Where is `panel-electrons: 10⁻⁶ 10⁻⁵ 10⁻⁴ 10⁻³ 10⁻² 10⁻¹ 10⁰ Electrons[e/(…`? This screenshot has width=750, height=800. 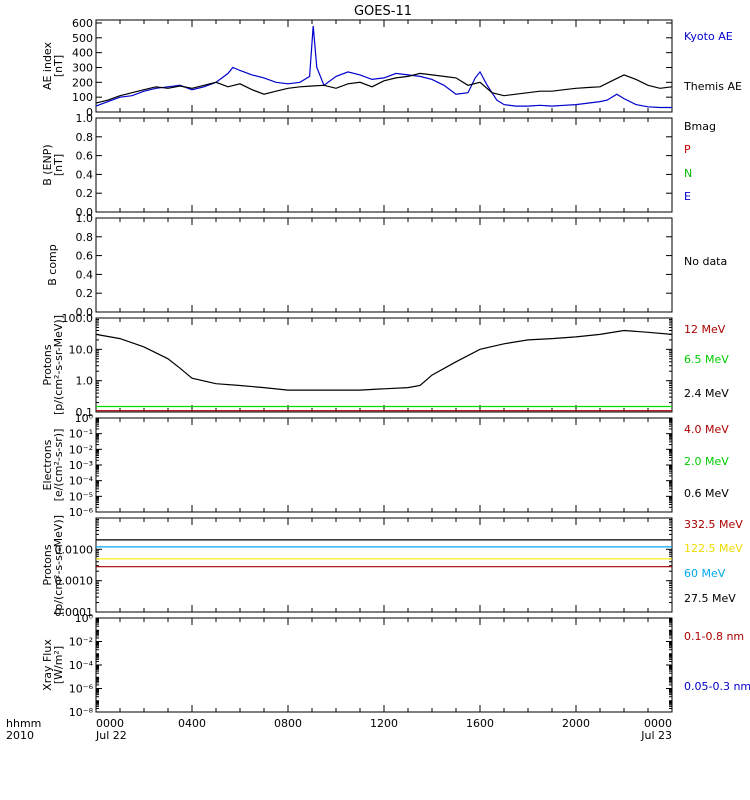
panel-electrons: 10⁻⁶ 10⁻⁵ 10⁻⁴ 10⁻³ 10⁻² 10⁻¹ 10⁰ Electrons[e/(… is located at coordinates (385, 465).